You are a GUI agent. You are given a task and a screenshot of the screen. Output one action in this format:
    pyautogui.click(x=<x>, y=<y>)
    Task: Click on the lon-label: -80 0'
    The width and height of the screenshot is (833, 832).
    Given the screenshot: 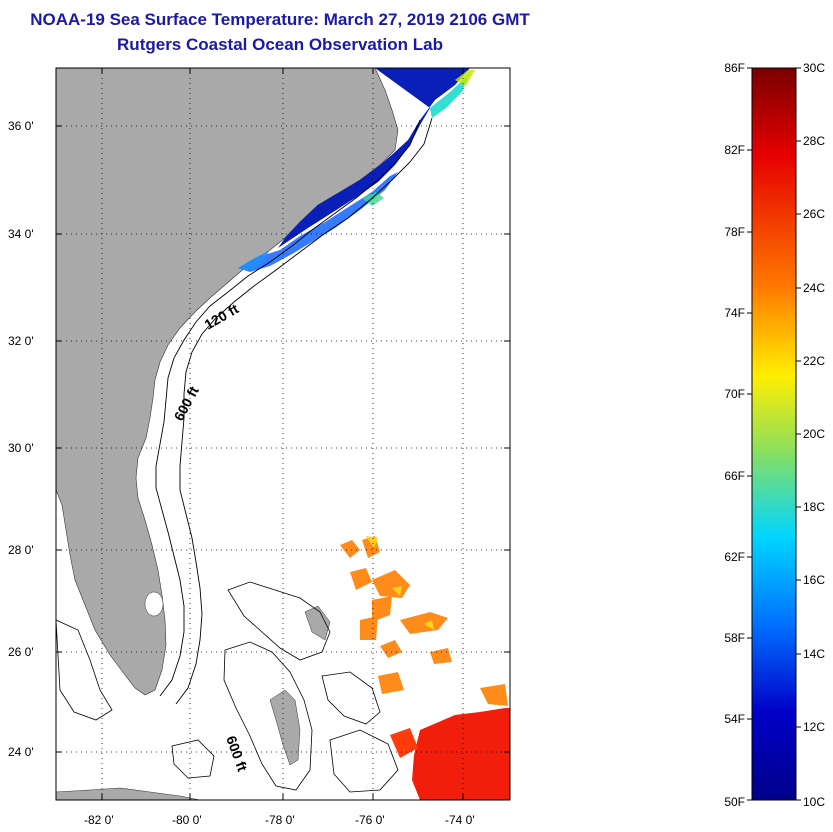 What is the action you would take?
    pyautogui.click(x=187, y=820)
    